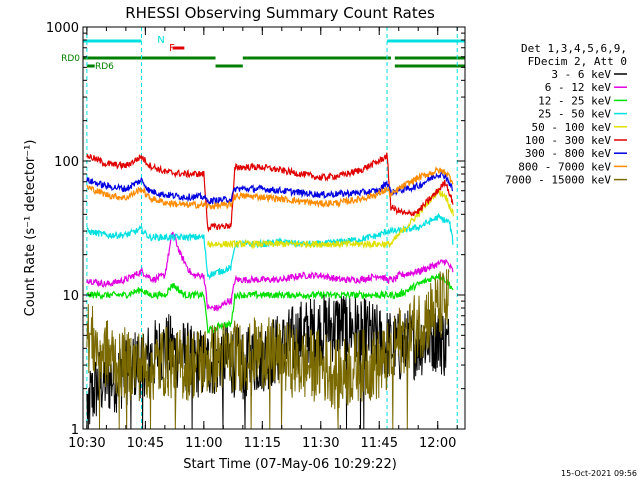 This screenshot has width=640, height=480. Describe the element at coordinates (30, 228) in the screenshot. I see `y-axis-label: Count Rate (s⁻¹ detector⁻¹)` at that location.